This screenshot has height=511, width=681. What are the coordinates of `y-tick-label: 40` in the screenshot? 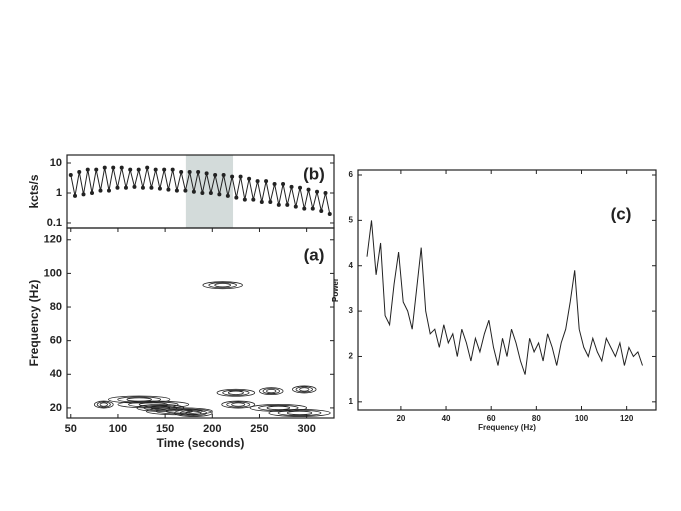 It's located at (56, 374).